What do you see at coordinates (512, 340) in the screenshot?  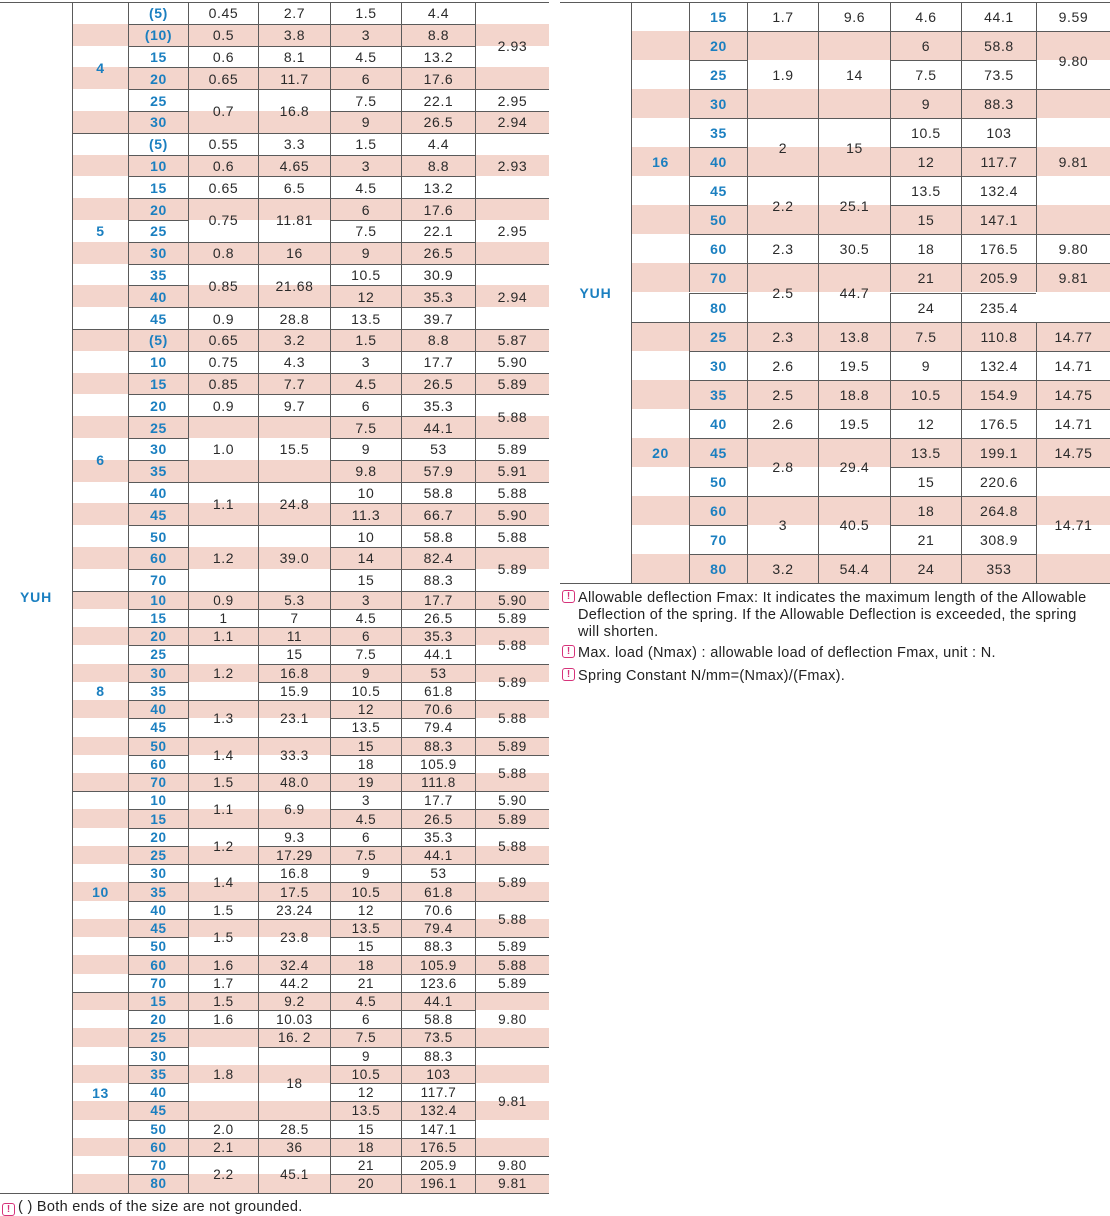 I see `k-cell: 5.87` at bounding box center [512, 340].